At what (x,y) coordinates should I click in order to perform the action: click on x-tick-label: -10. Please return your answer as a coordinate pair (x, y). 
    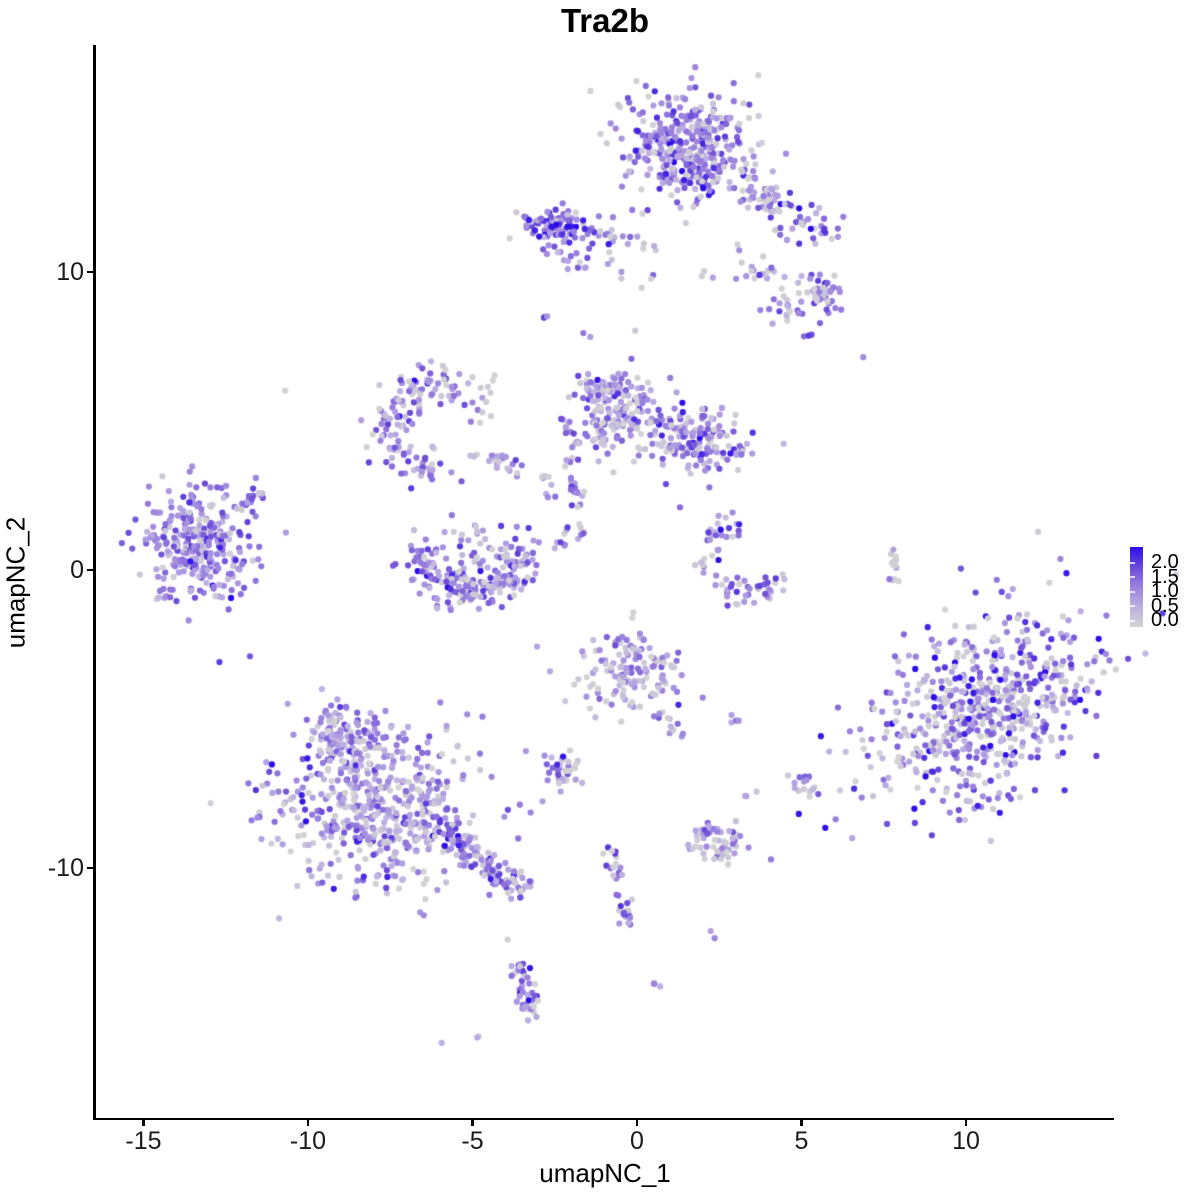
    Looking at the image, I should click on (308, 1141).